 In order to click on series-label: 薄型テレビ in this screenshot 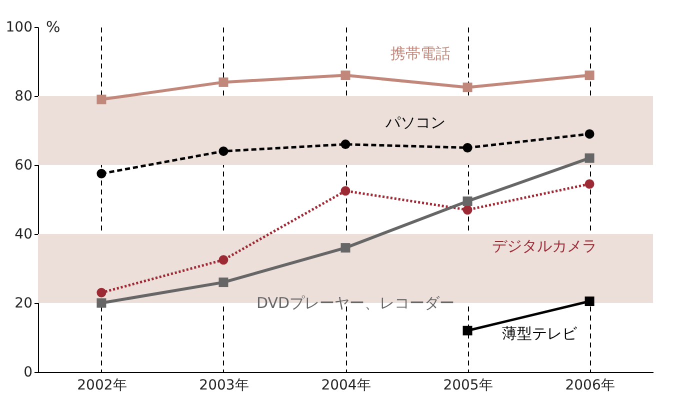, I will do `click(540, 333)`.